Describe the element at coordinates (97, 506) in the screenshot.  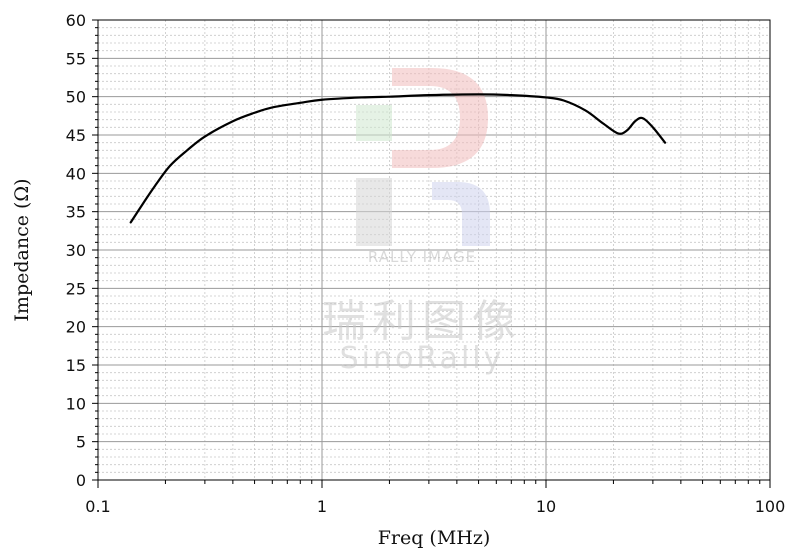
I see `x-tick-label: 0.1` at that location.